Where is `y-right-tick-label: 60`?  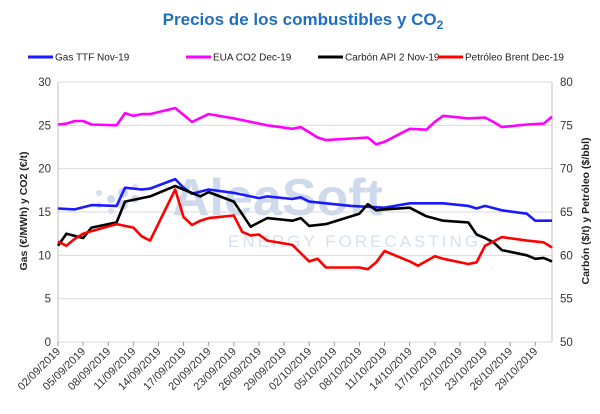 y-right-tick-label: 60 is located at coordinates (566, 256).